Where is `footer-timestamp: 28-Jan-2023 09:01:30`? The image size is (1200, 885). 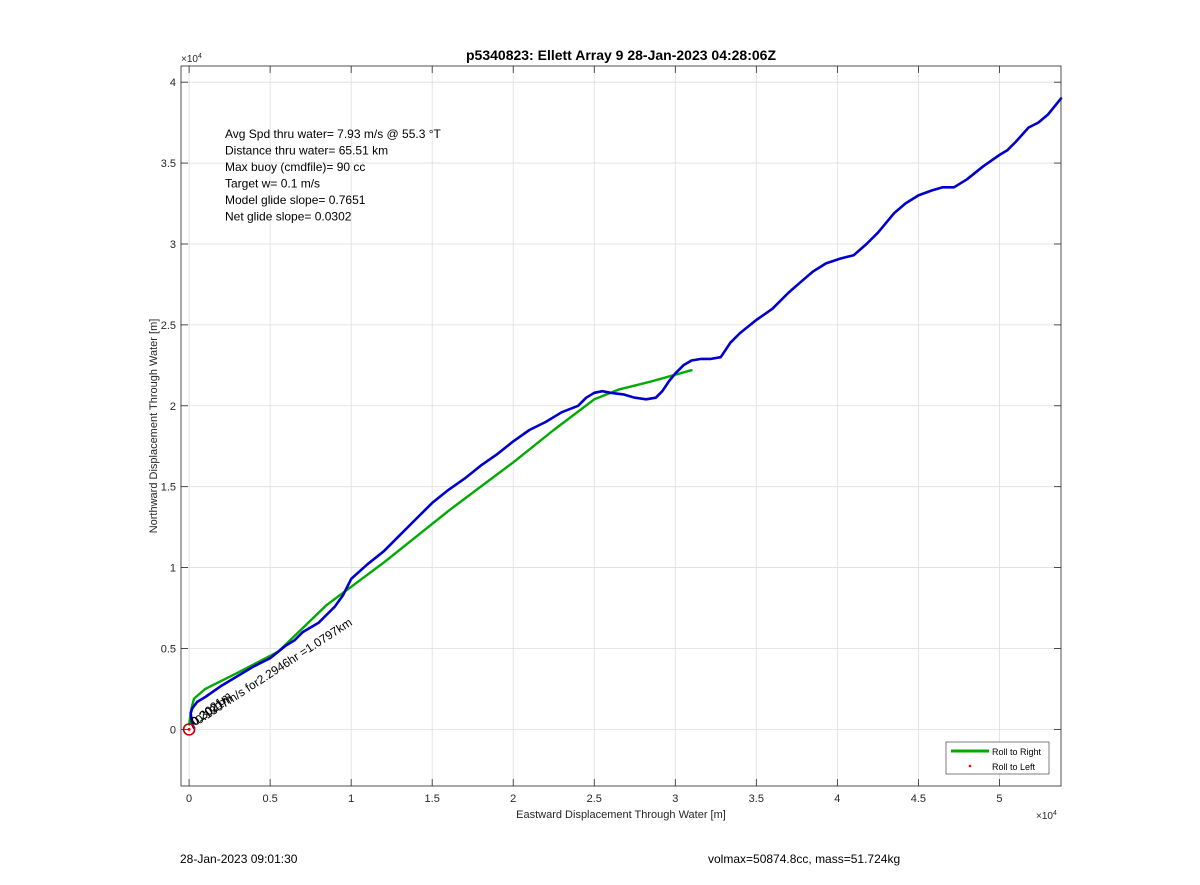 footer-timestamp: 28-Jan-2023 09:01:30 is located at coordinates (239, 859).